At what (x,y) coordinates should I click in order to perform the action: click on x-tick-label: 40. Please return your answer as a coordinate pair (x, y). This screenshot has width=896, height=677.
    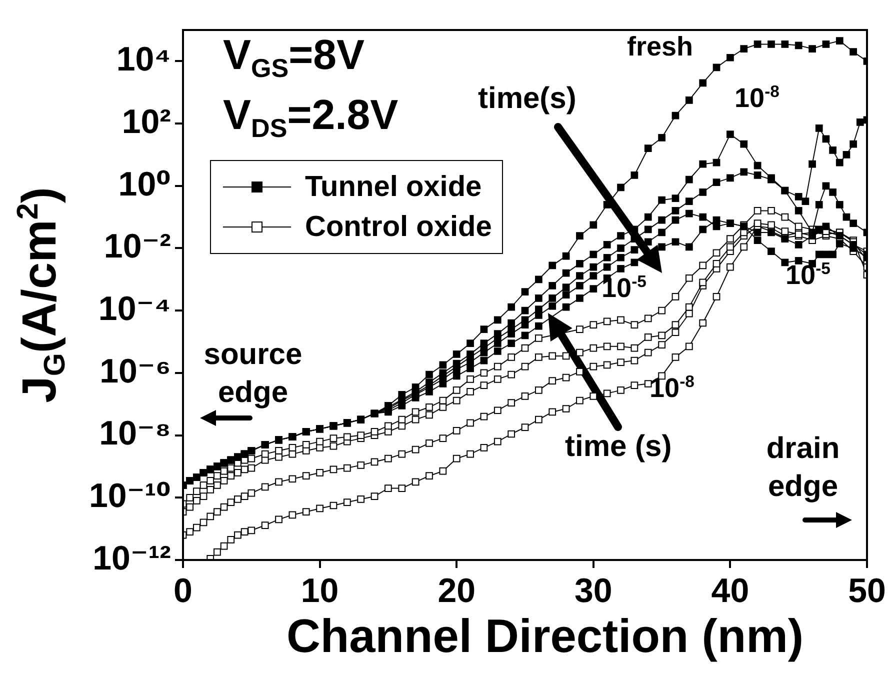
    Looking at the image, I should click on (730, 591).